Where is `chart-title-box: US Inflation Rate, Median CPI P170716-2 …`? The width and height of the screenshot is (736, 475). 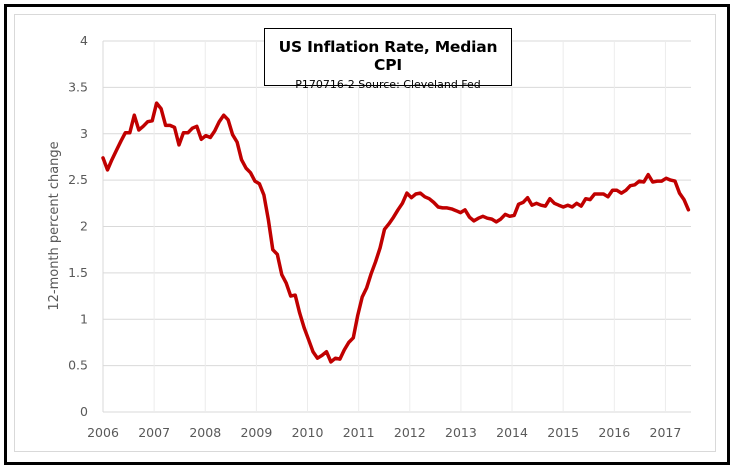
chart-title-box: US Inflation Rate, Median CPI P170716-2 … is located at coordinates (388, 59).